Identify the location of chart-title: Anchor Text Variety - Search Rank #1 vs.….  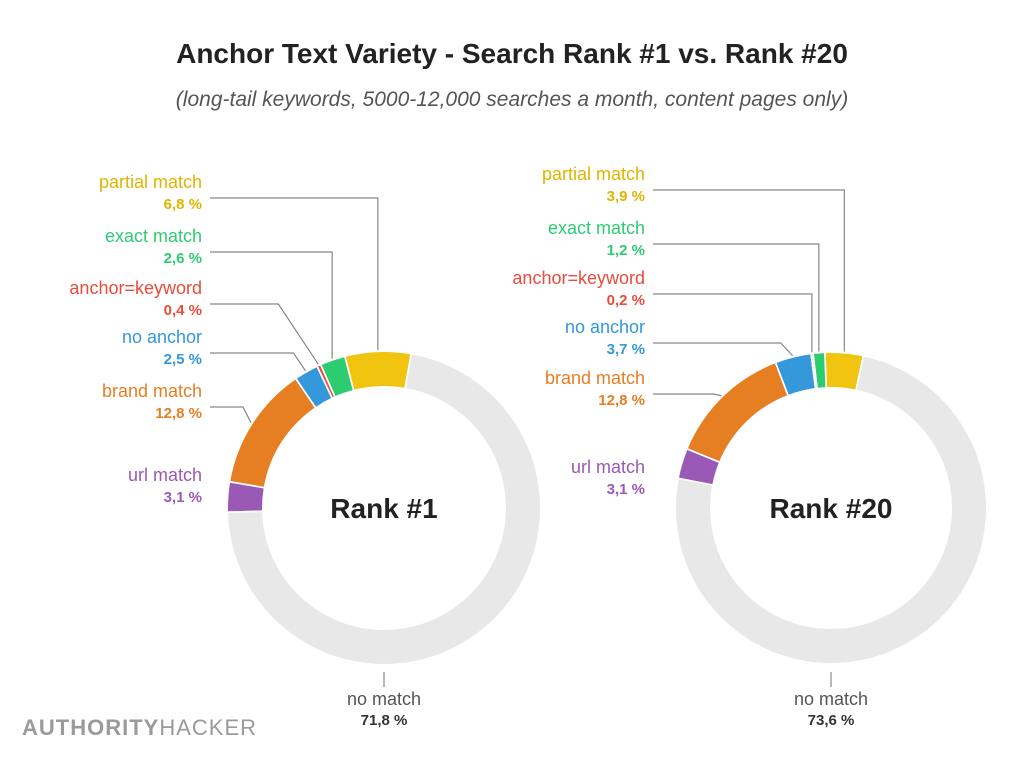
(512, 53).